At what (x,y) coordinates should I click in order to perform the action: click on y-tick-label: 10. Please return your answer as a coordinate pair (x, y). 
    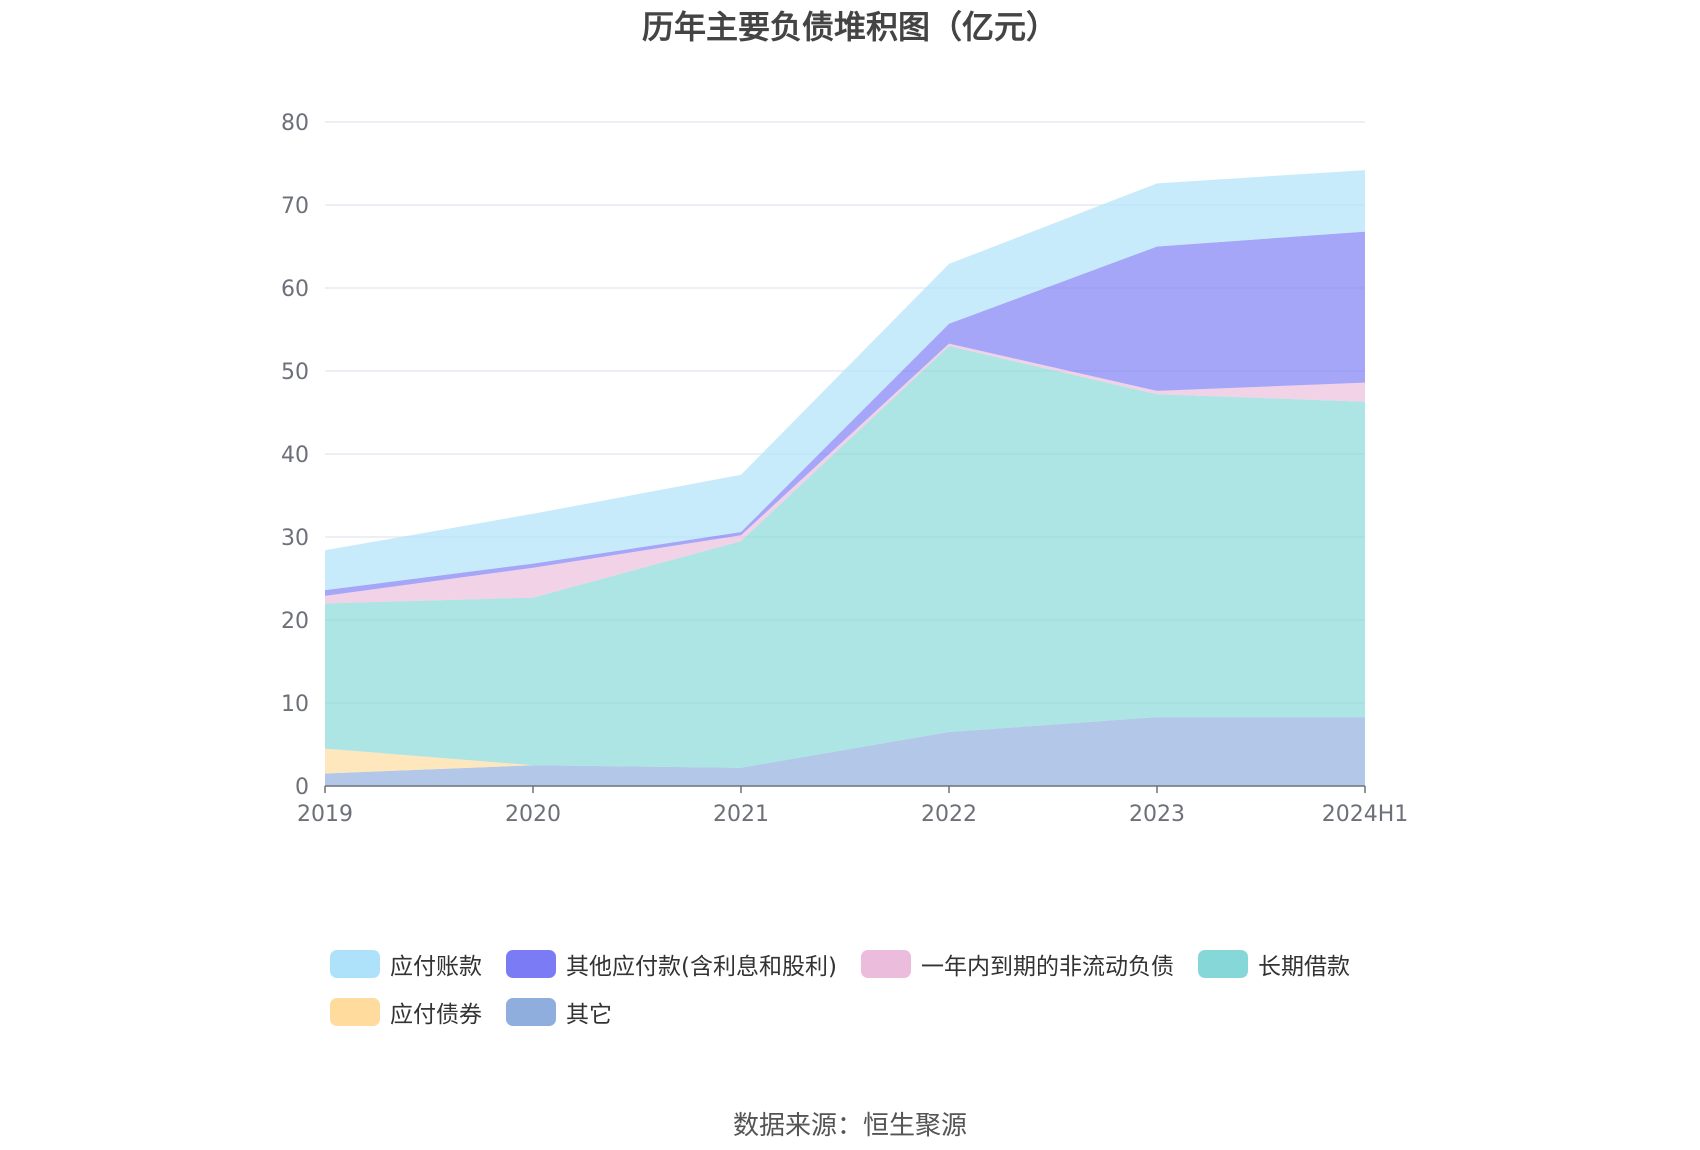
    Looking at the image, I should click on (295, 704).